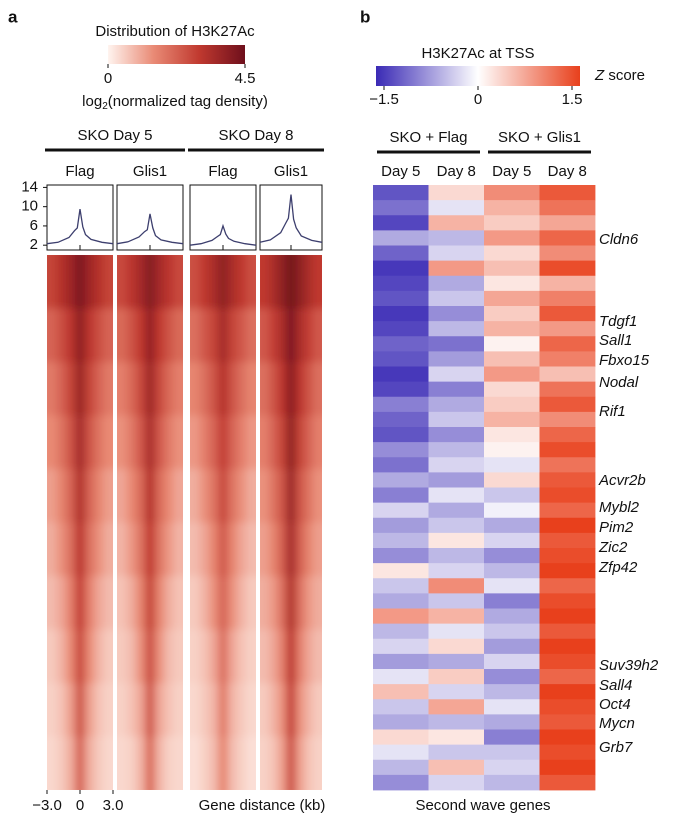 The height and width of the screenshot is (830, 685). What do you see at coordinates (291, 218) in the screenshot?
I see `profile-line` at bounding box center [291, 218].